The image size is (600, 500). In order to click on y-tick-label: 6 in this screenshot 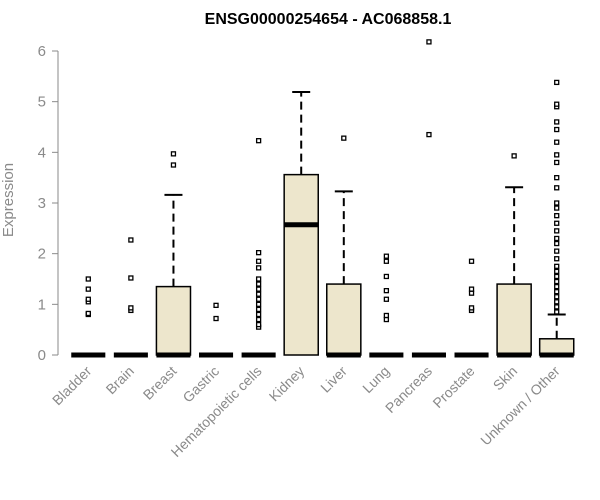, I will do `click(42, 51)`.